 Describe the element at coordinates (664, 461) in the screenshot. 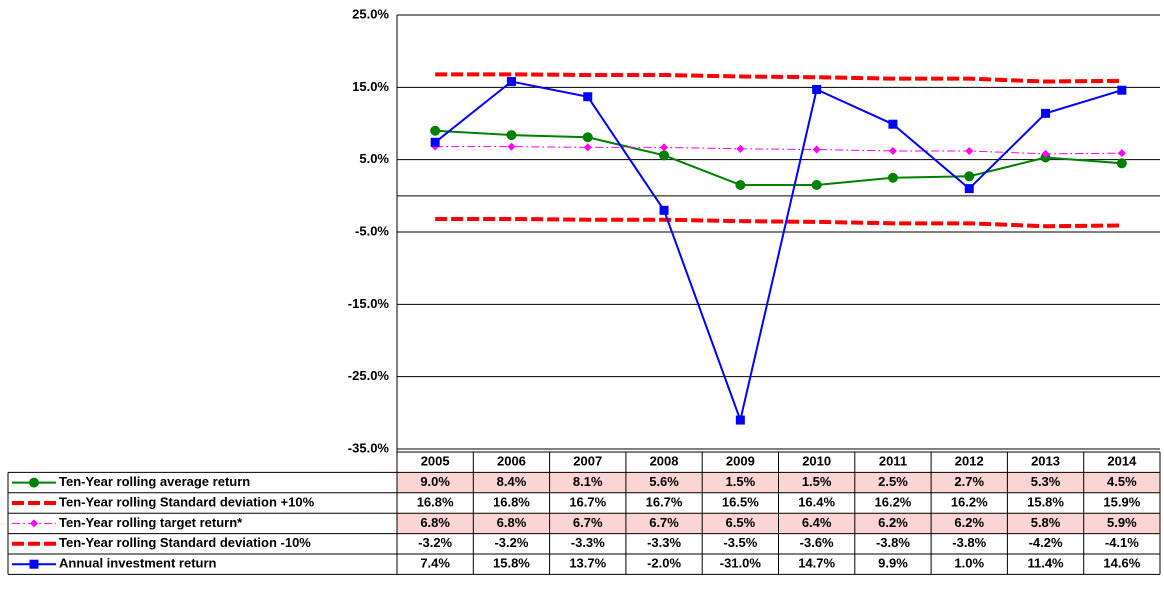

I see `x-tick-label: 2008` at that location.